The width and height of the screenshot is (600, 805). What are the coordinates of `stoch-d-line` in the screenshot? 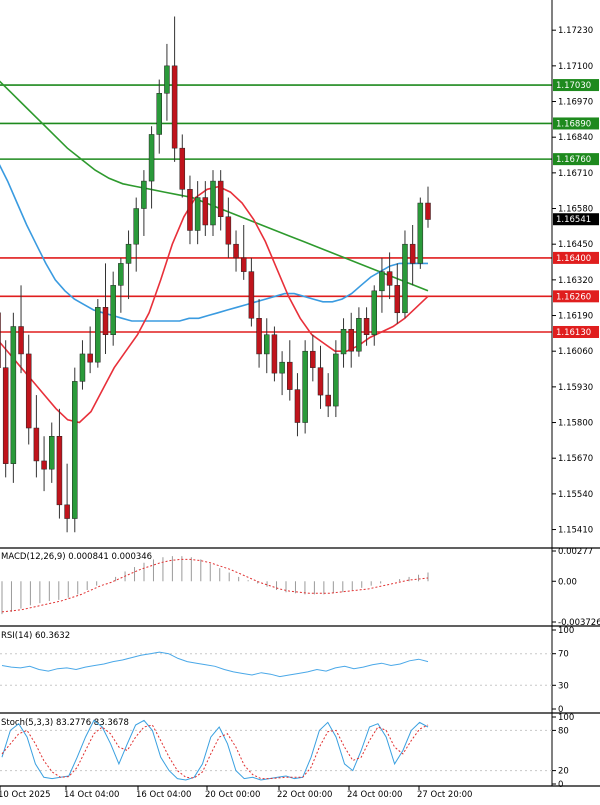 It's located at (215, 752).